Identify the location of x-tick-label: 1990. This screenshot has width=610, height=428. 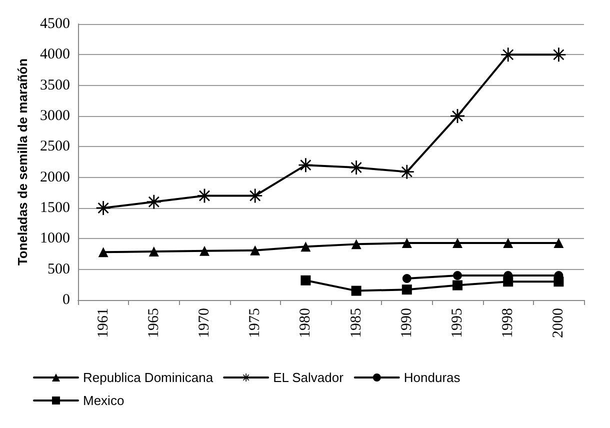
(406, 323).